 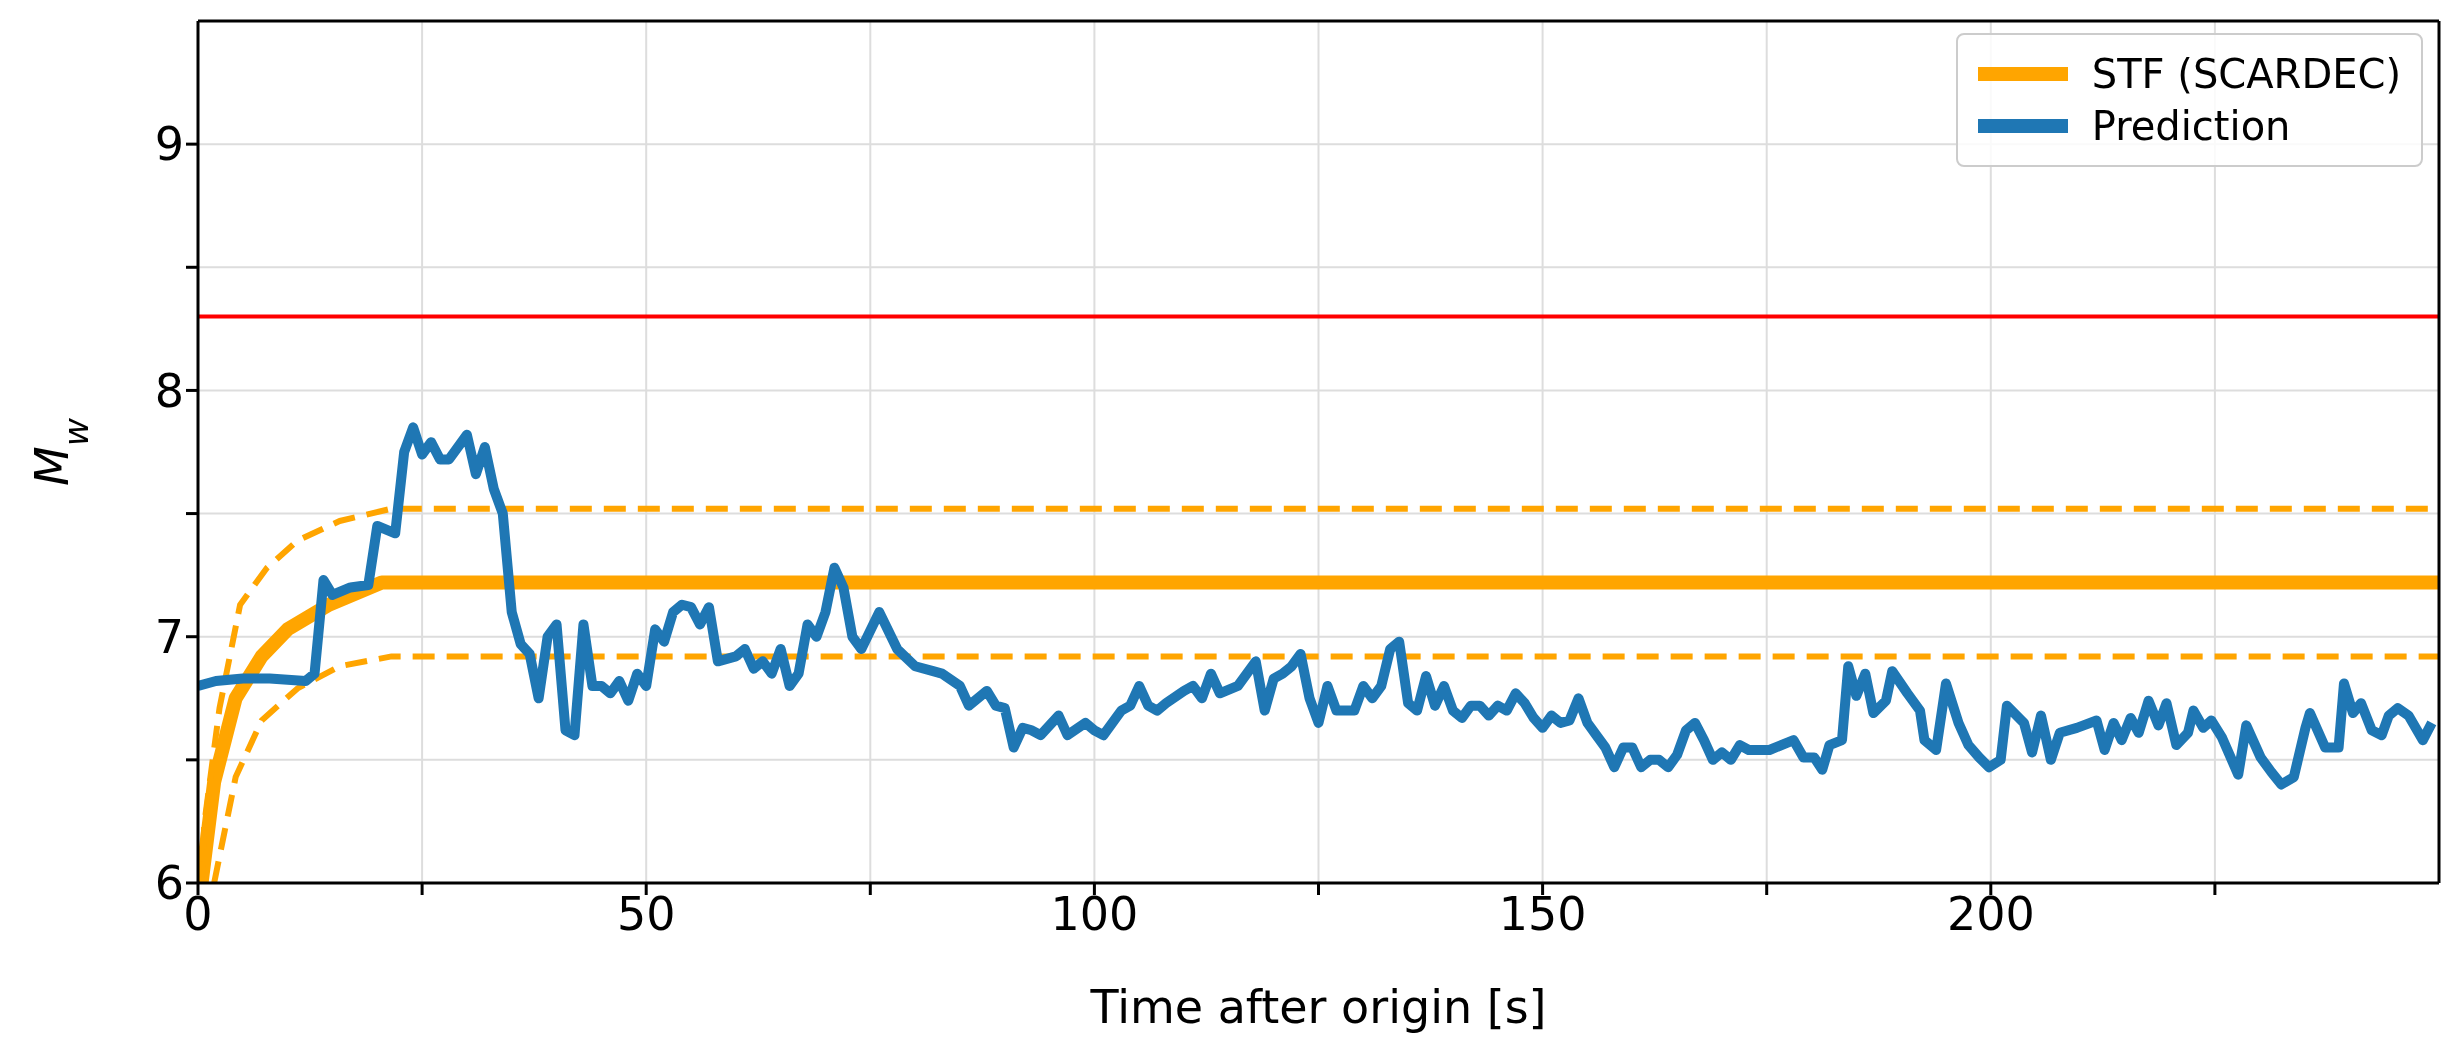 I want to click on y-tick-label: 6, so click(x=169, y=883).